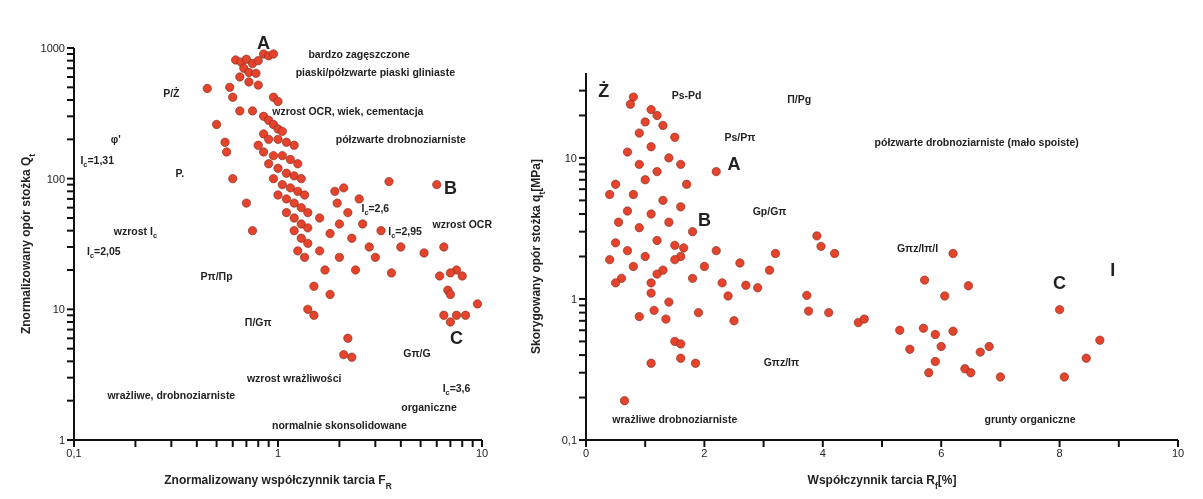 This screenshot has height=499, width=1203. I want to click on annotation: organiczne, so click(429, 406).